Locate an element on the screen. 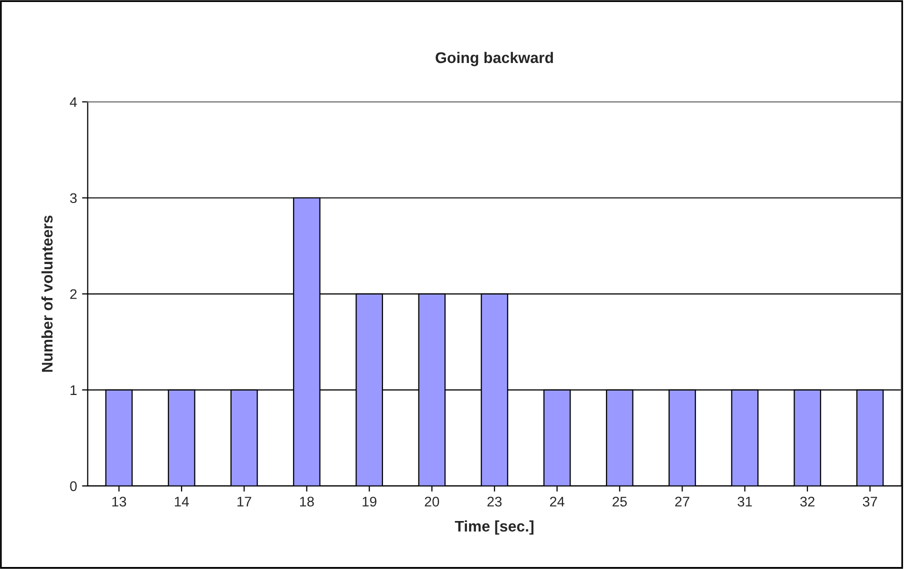 Image resolution: width=904 pixels, height=569 pixels. x-tick-label: 27 is located at coordinates (682, 501).